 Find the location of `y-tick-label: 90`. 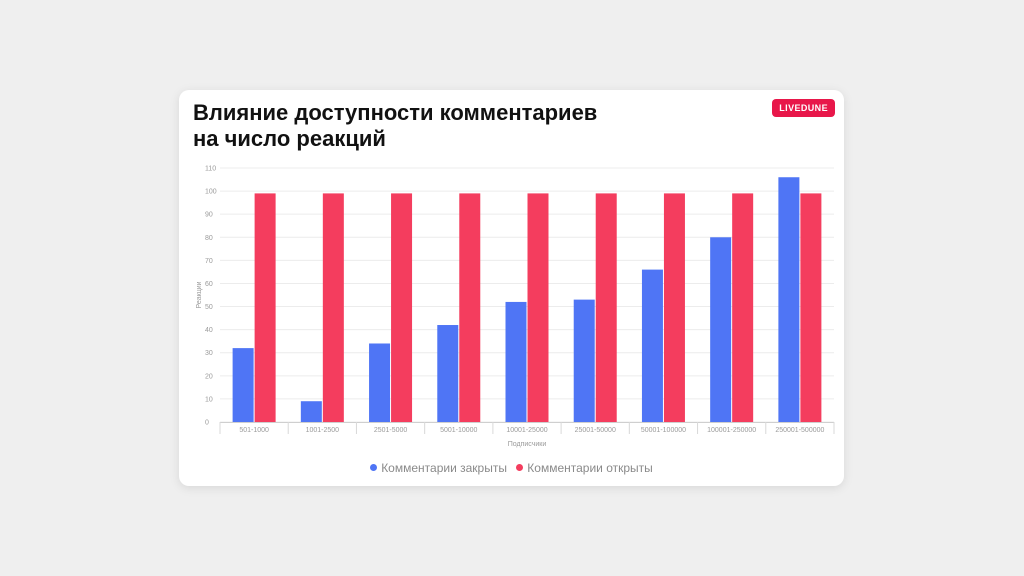

y-tick-label: 90 is located at coordinates (209, 215).